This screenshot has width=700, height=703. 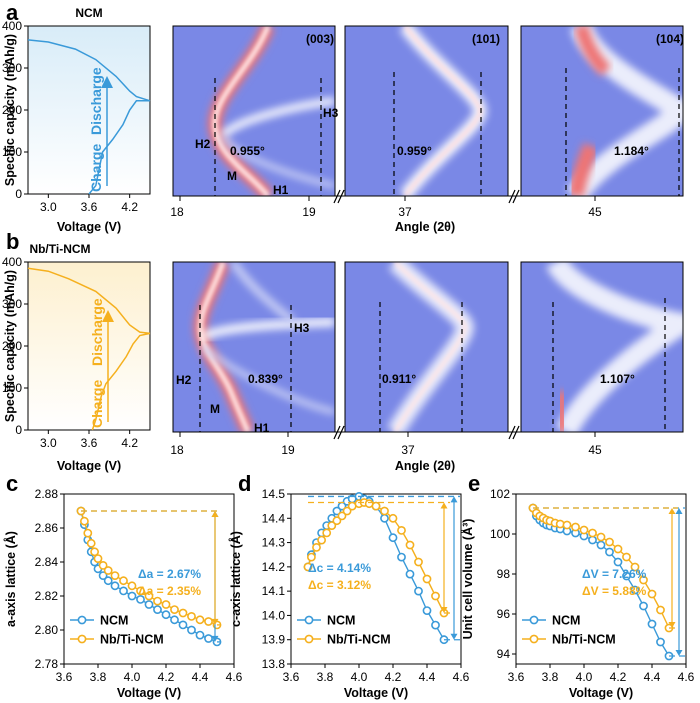 I want to click on hm-tick-b-37: 37, so click(x=408, y=450).